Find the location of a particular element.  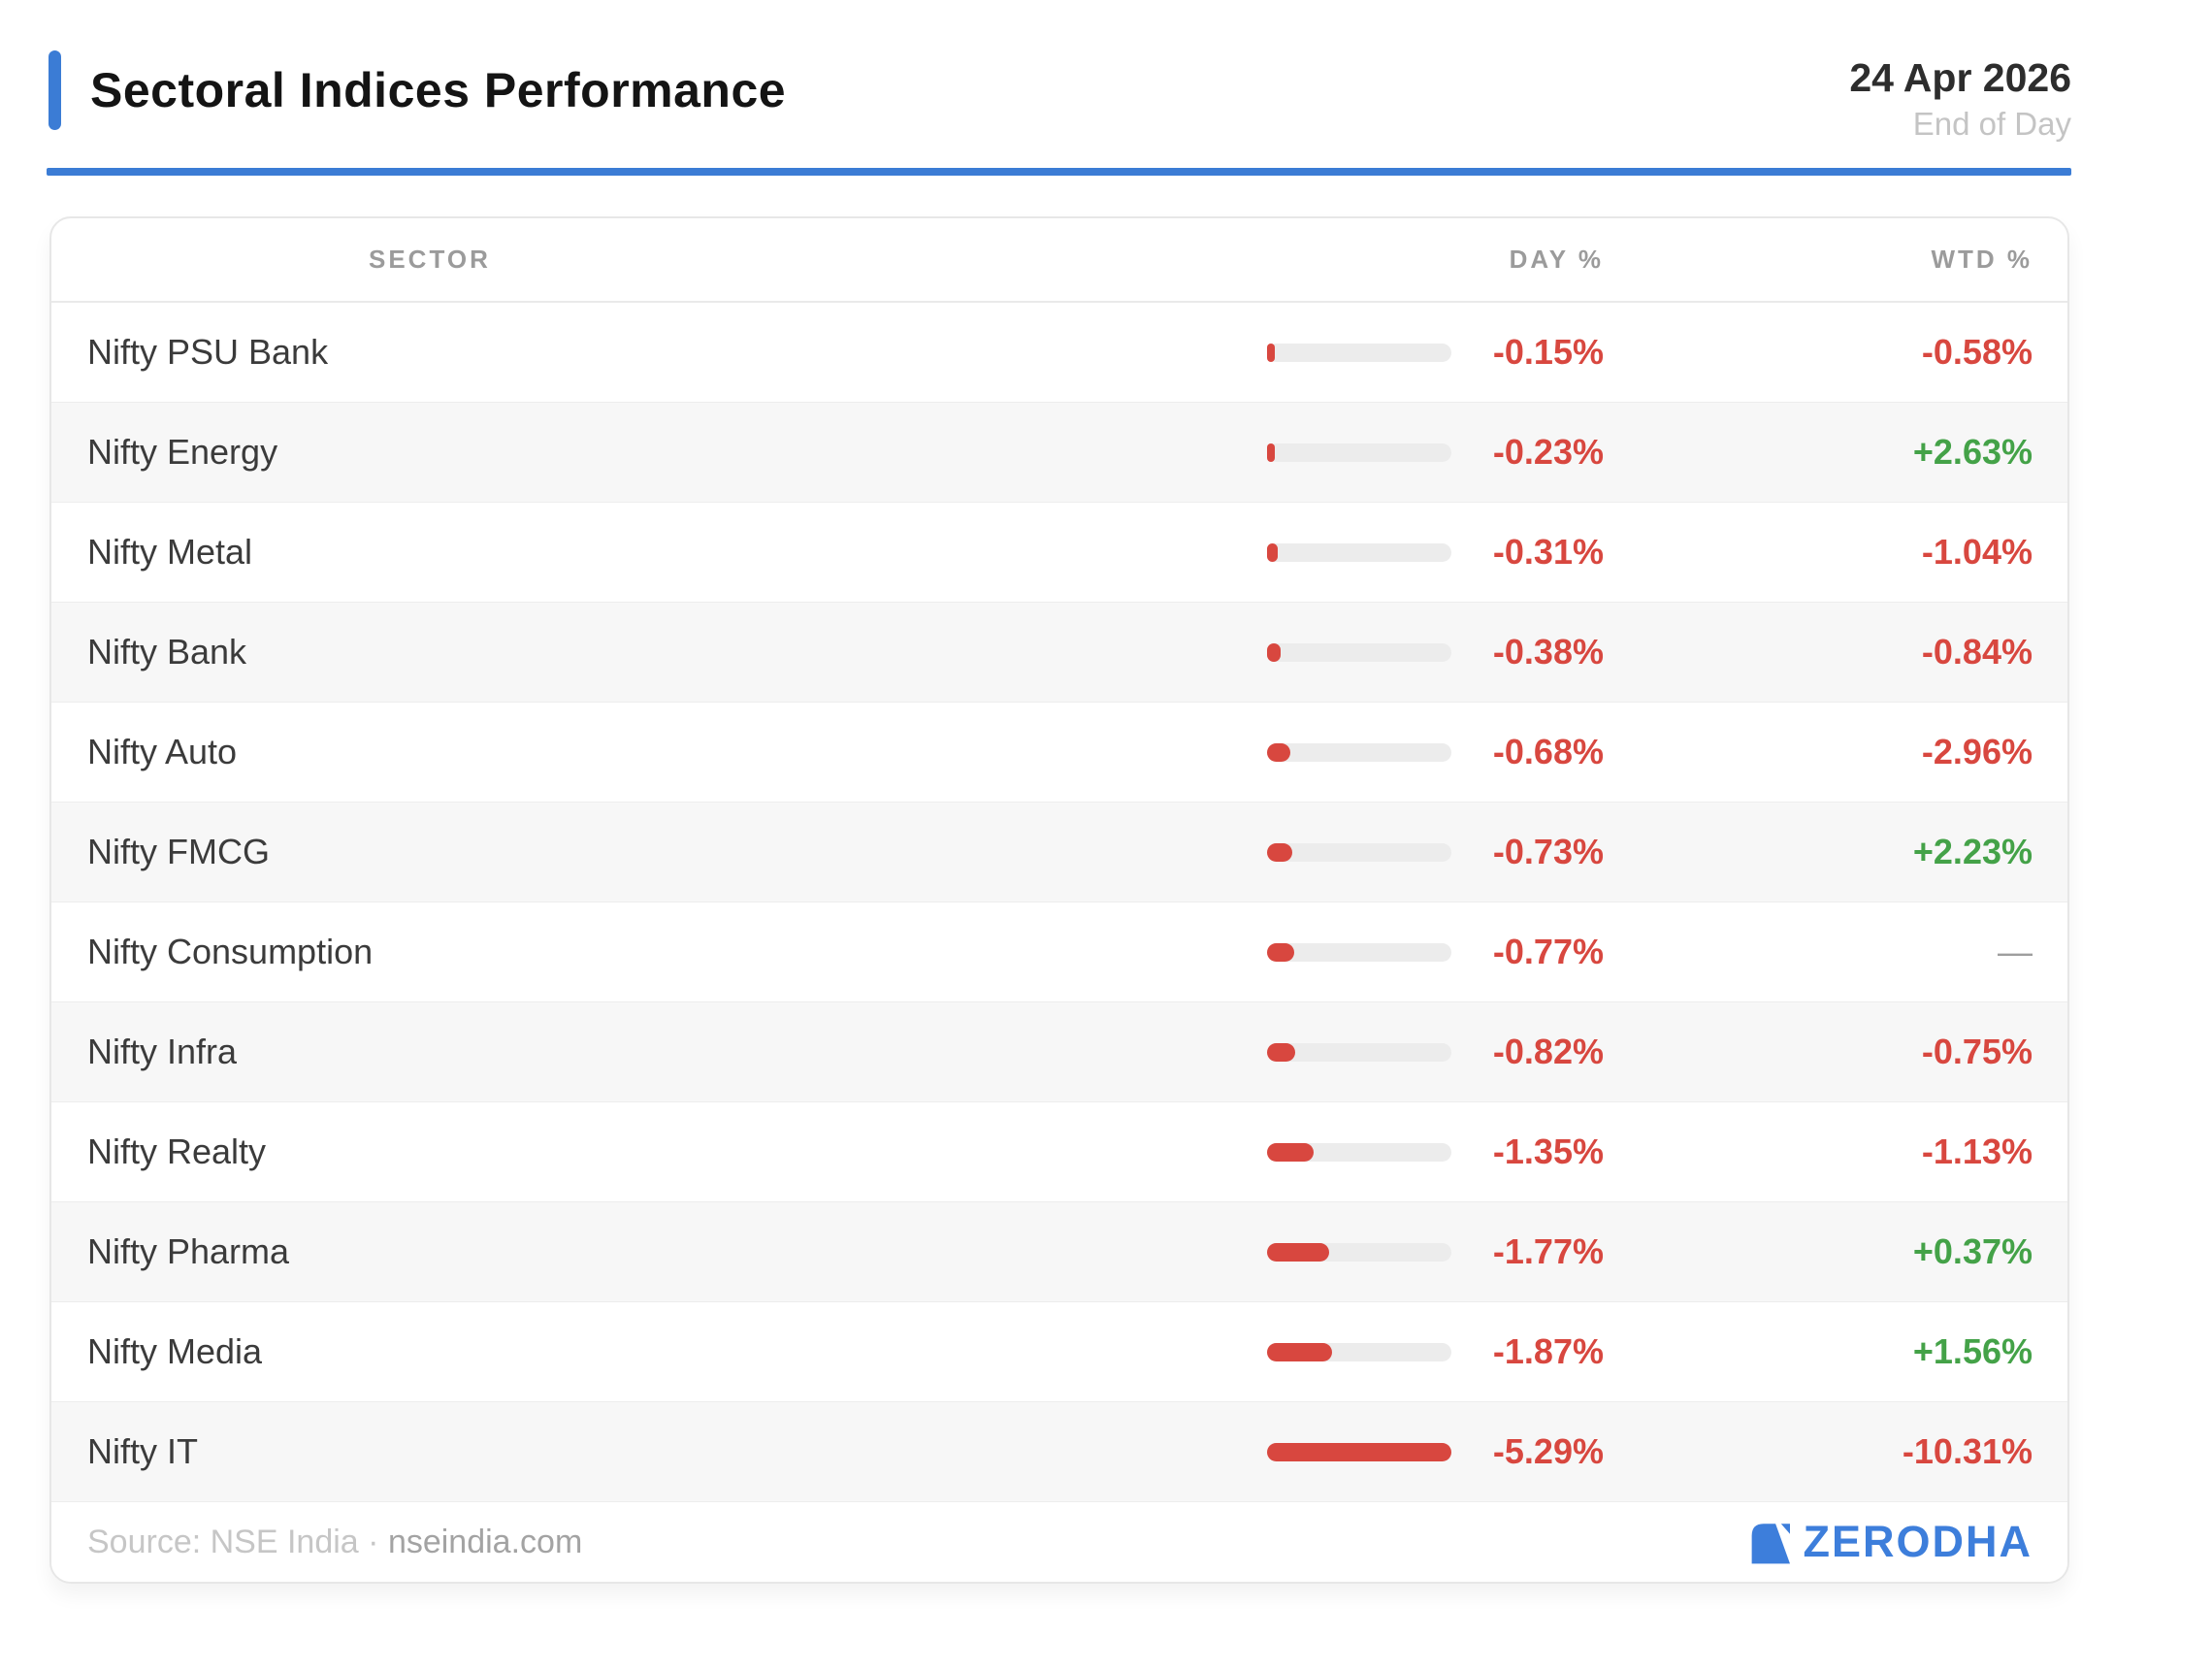

table-footer: Source: NSE India · nseindia.com ZERODHA is located at coordinates (1059, 1542).